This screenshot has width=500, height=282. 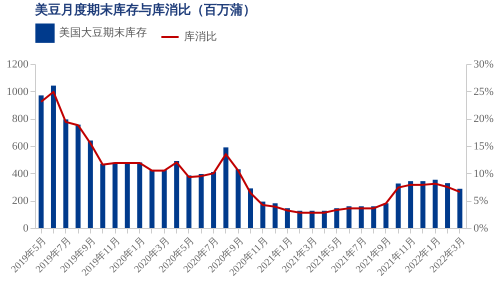 I want to click on y2-tick-label: 15%, so click(x=484, y=146).